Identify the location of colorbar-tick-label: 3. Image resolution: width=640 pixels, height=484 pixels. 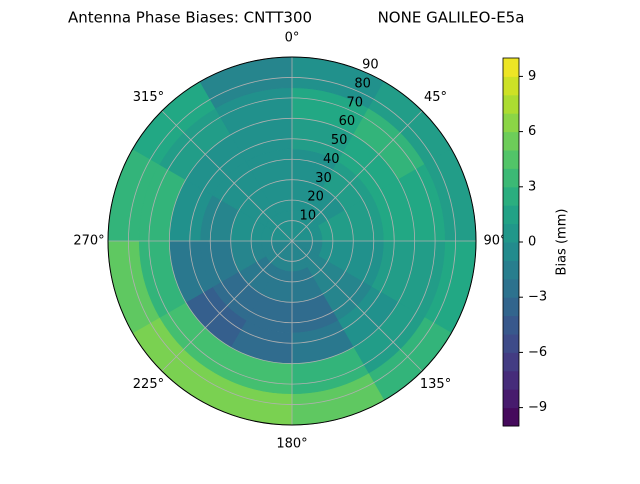
(532, 186).